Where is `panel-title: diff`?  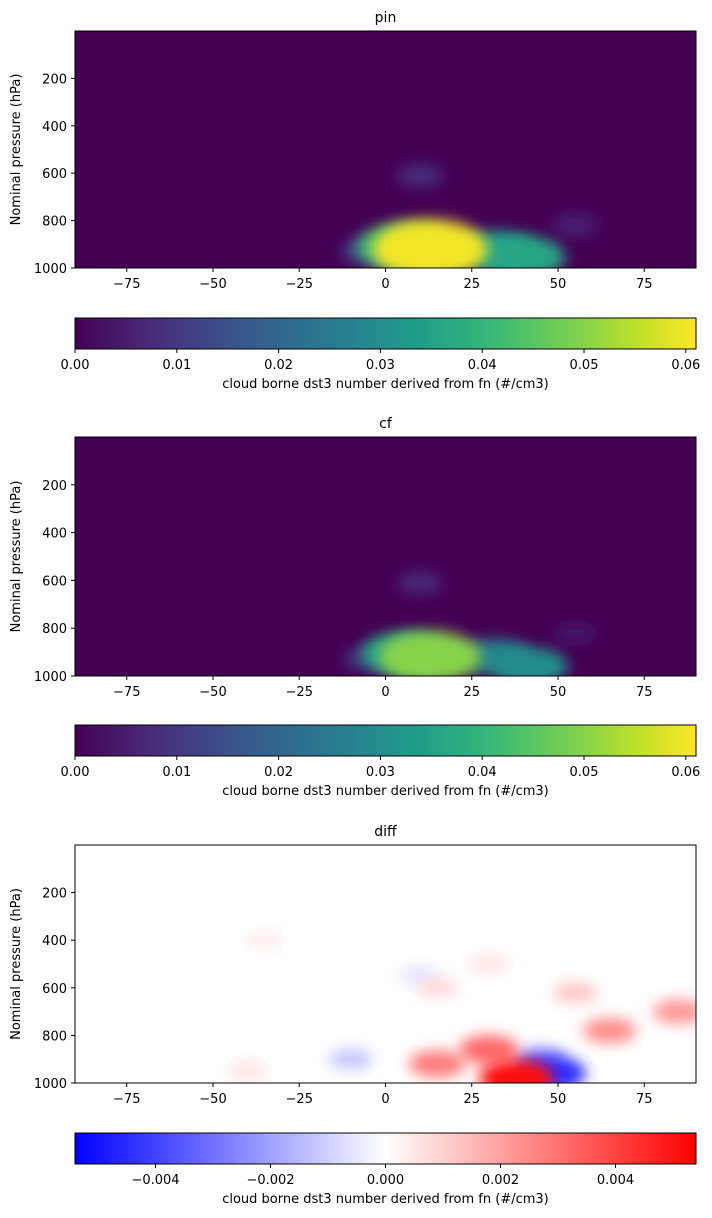 panel-title: diff is located at coordinates (385, 832).